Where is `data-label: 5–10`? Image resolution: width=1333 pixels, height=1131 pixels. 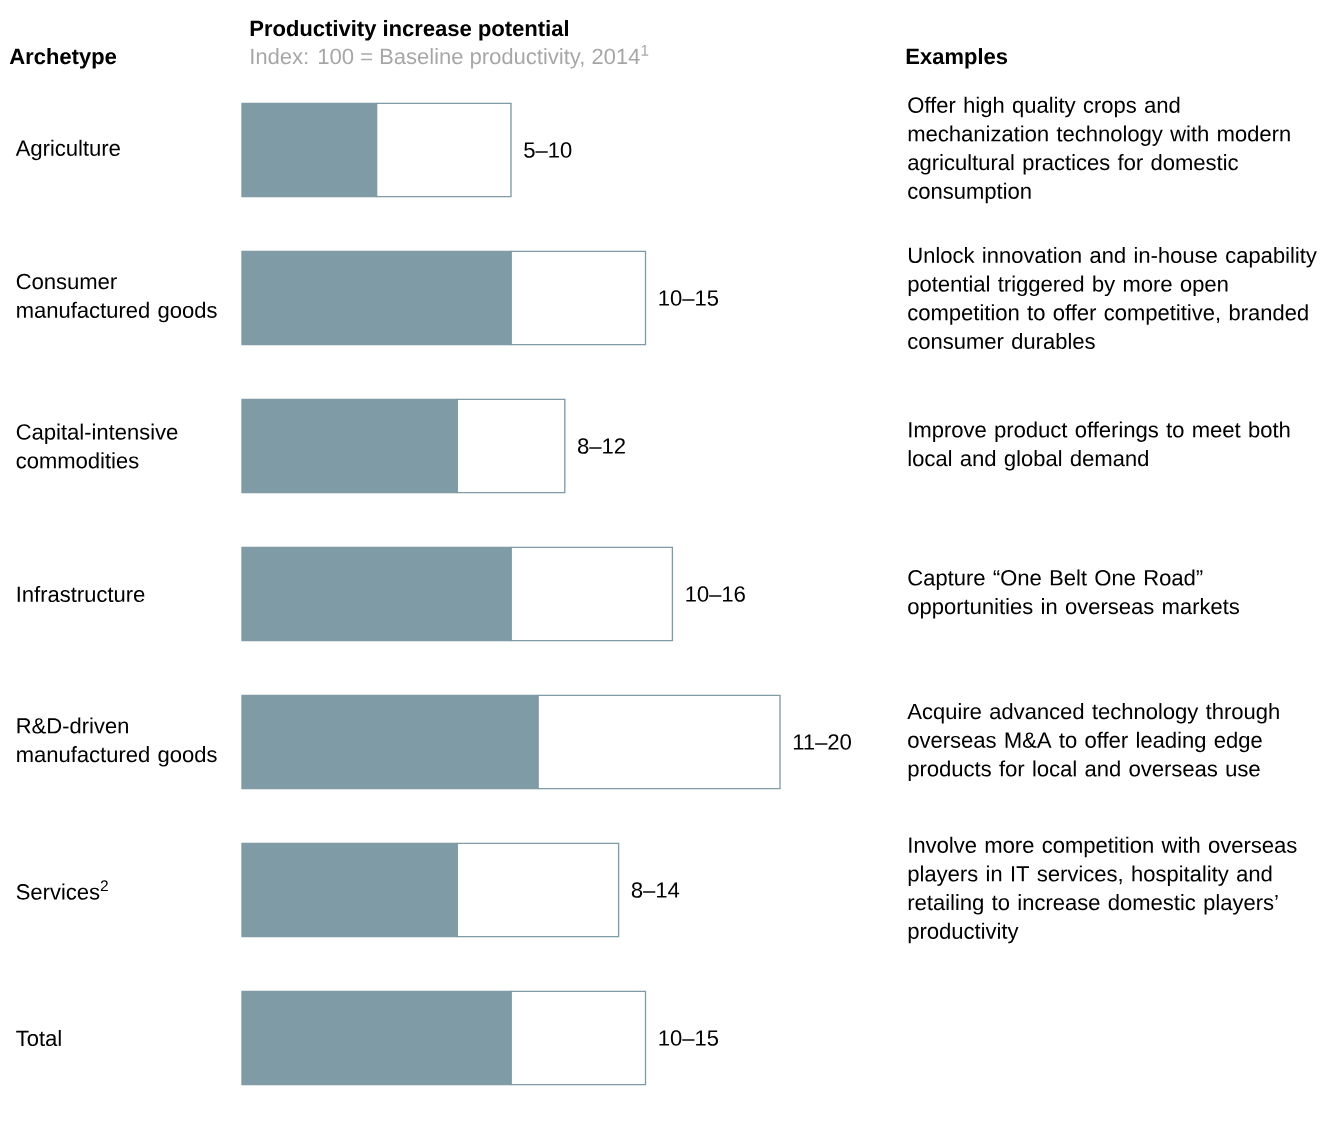 data-label: 5–10 is located at coordinates (548, 150).